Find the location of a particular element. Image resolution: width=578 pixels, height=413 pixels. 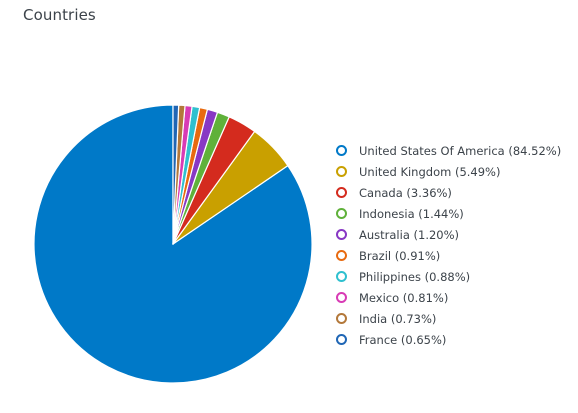

legend-item-philippines: Philippines (0.88%) is located at coordinates (448, 276).